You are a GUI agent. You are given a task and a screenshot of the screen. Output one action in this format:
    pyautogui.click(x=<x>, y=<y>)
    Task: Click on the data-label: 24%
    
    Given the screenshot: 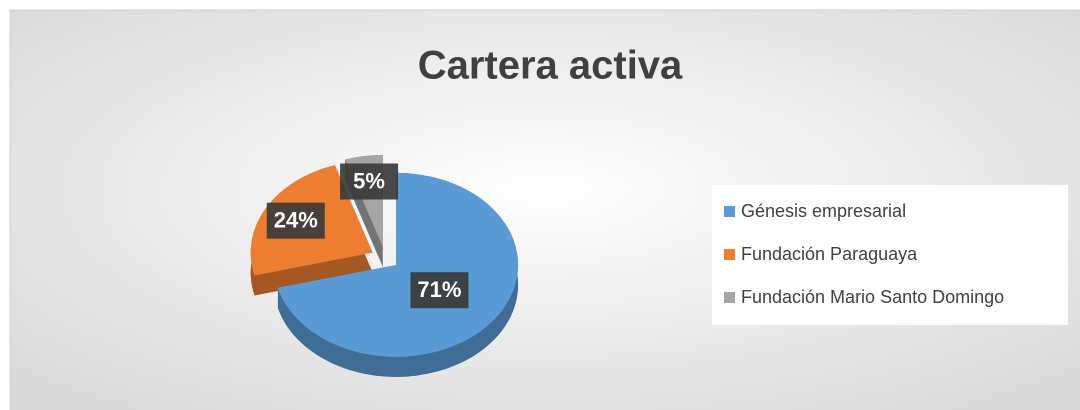 What is the action you would take?
    pyautogui.click(x=296, y=220)
    